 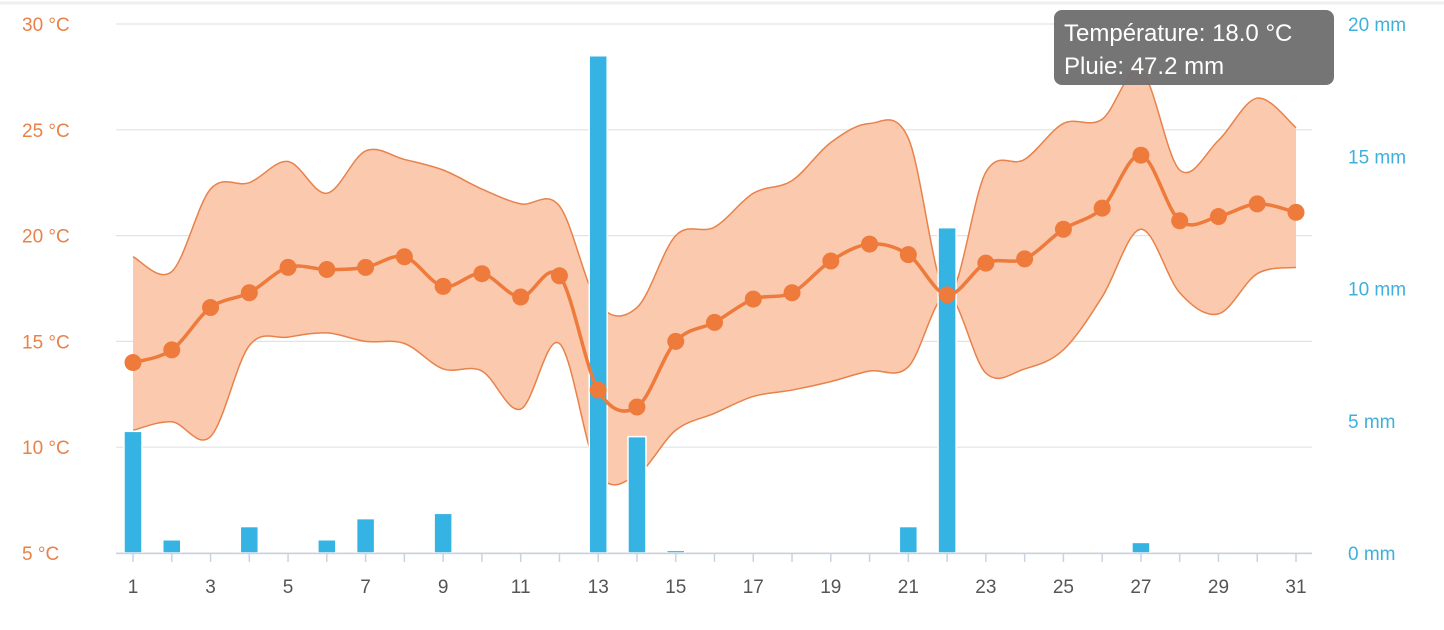 What do you see at coordinates (1372, 554) in the screenshot?
I see `right-axis-tick-label: 0 mm` at bounding box center [1372, 554].